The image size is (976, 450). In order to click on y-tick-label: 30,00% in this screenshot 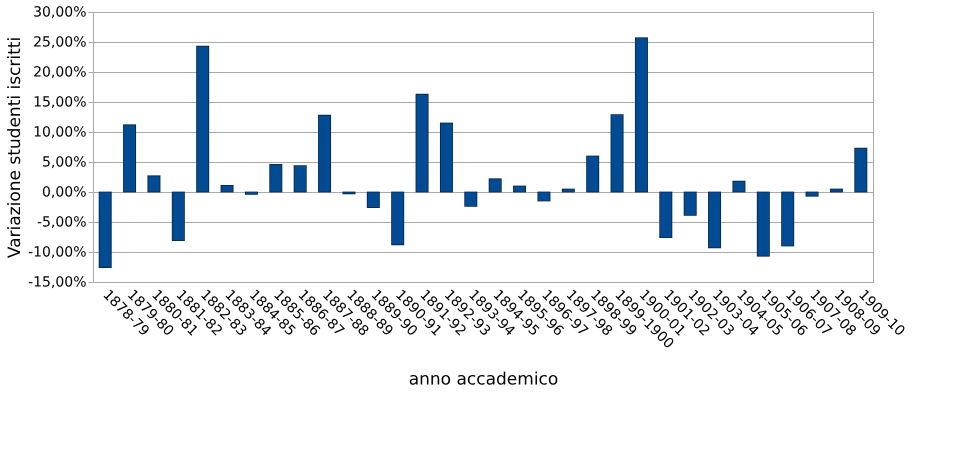, I will do `click(59, 12)`.